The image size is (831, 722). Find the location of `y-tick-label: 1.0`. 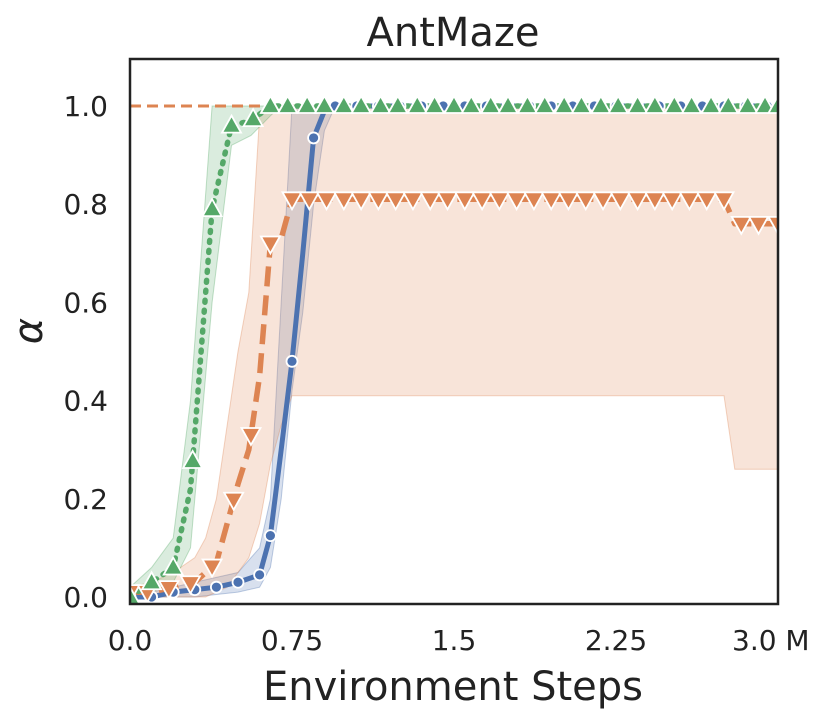

y-tick-label: 1.0 is located at coordinates (85, 106).